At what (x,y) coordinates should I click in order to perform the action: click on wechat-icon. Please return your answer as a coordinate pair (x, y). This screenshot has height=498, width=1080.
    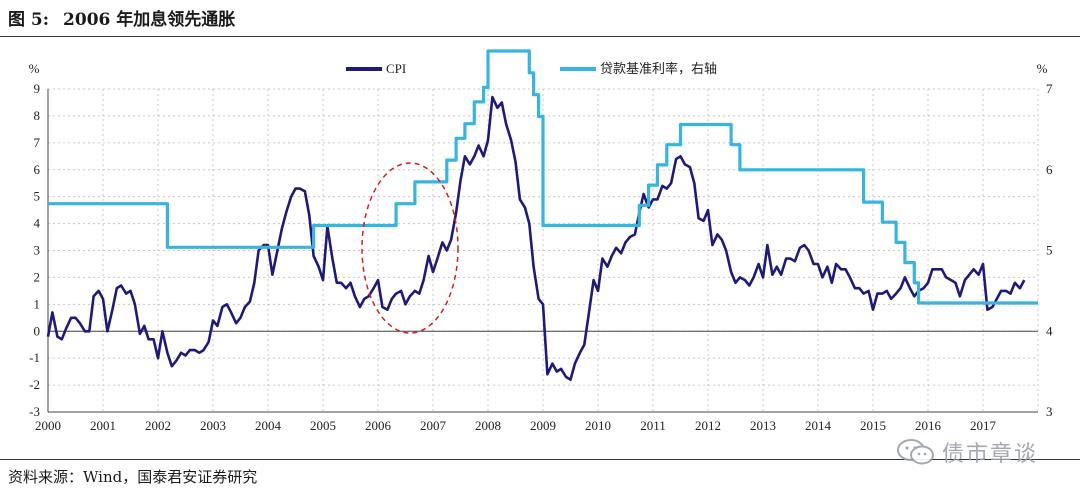
    Looking at the image, I should click on (915, 452).